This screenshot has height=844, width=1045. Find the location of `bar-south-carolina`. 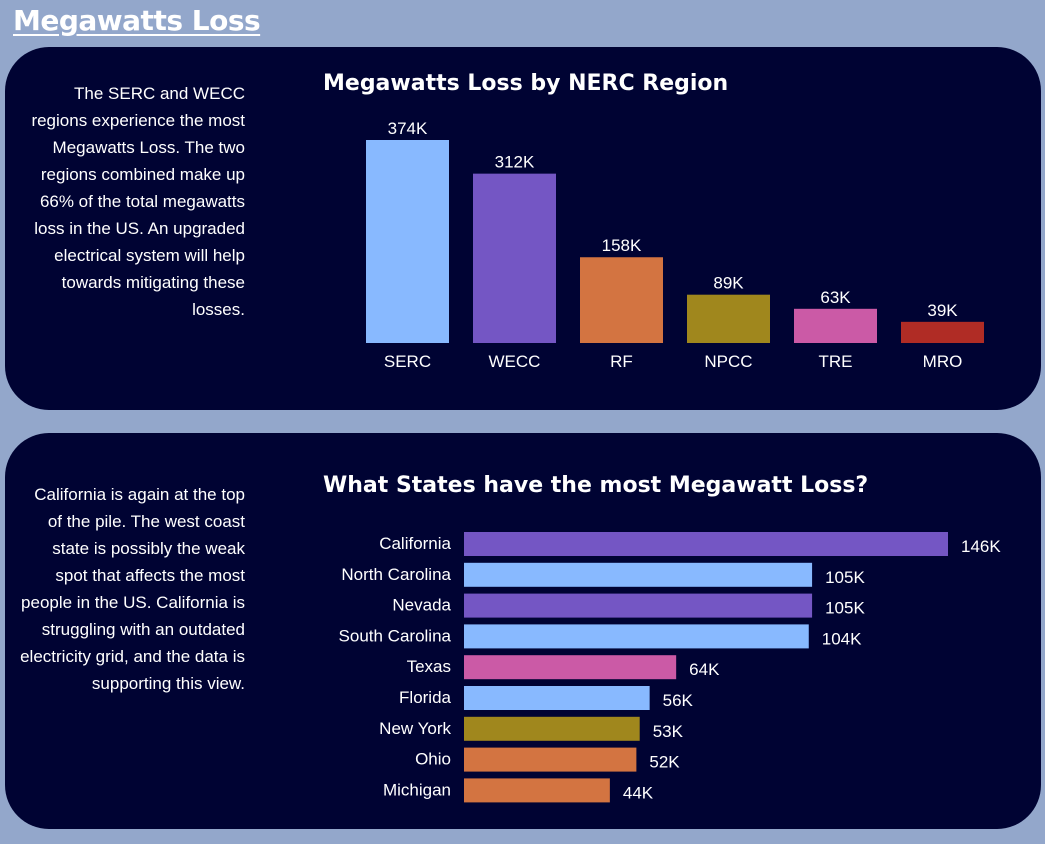

bar-south-carolina is located at coordinates (636, 636).